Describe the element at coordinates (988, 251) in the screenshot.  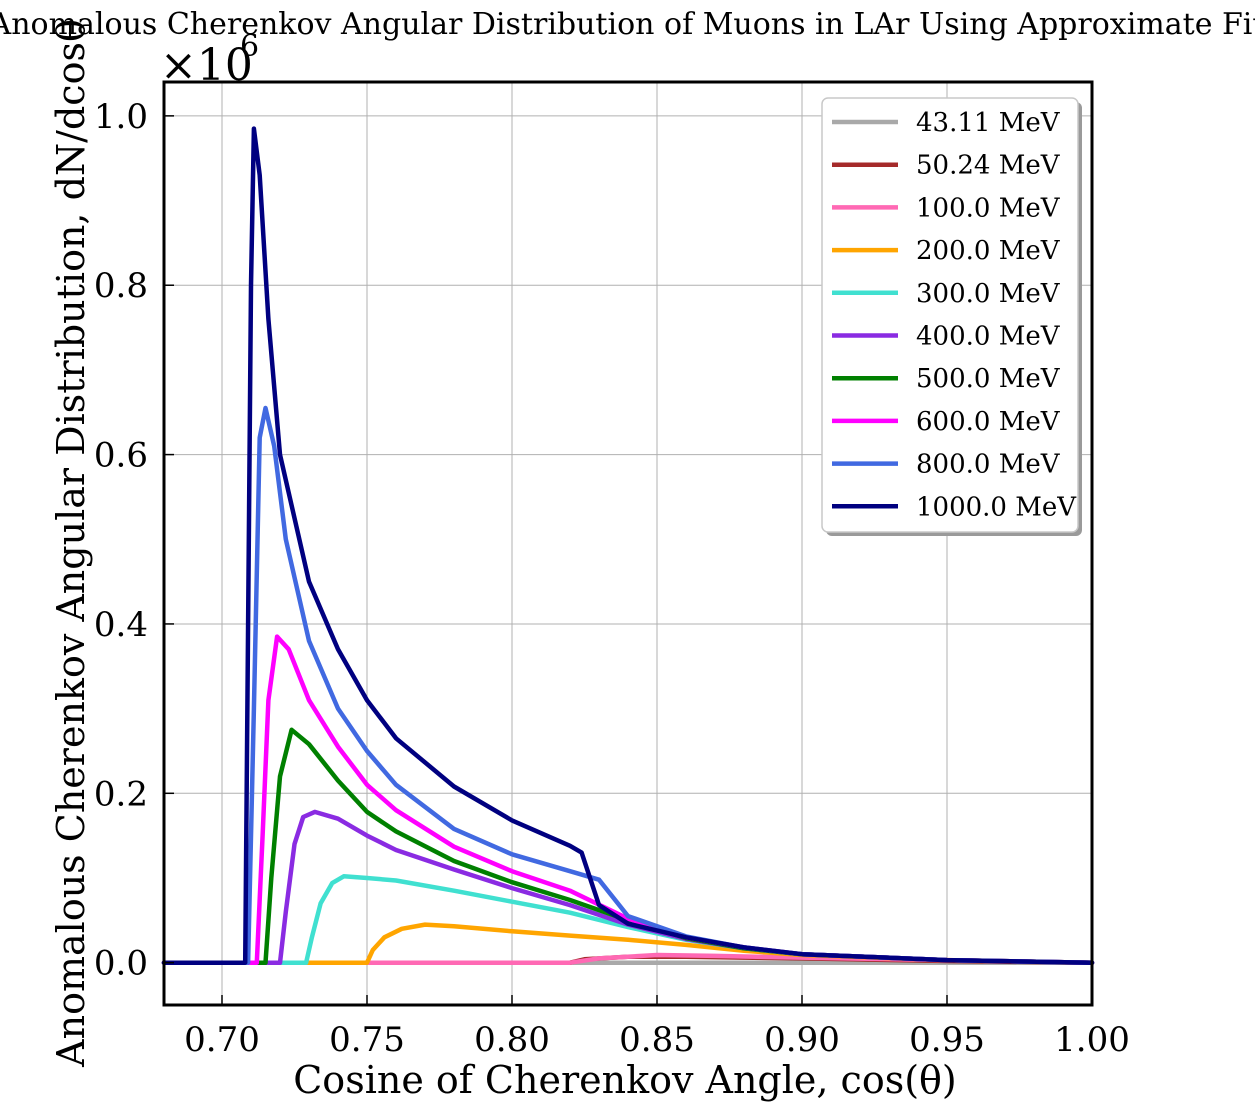
I see `legend-label-3: 200.0 MeV` at that location.